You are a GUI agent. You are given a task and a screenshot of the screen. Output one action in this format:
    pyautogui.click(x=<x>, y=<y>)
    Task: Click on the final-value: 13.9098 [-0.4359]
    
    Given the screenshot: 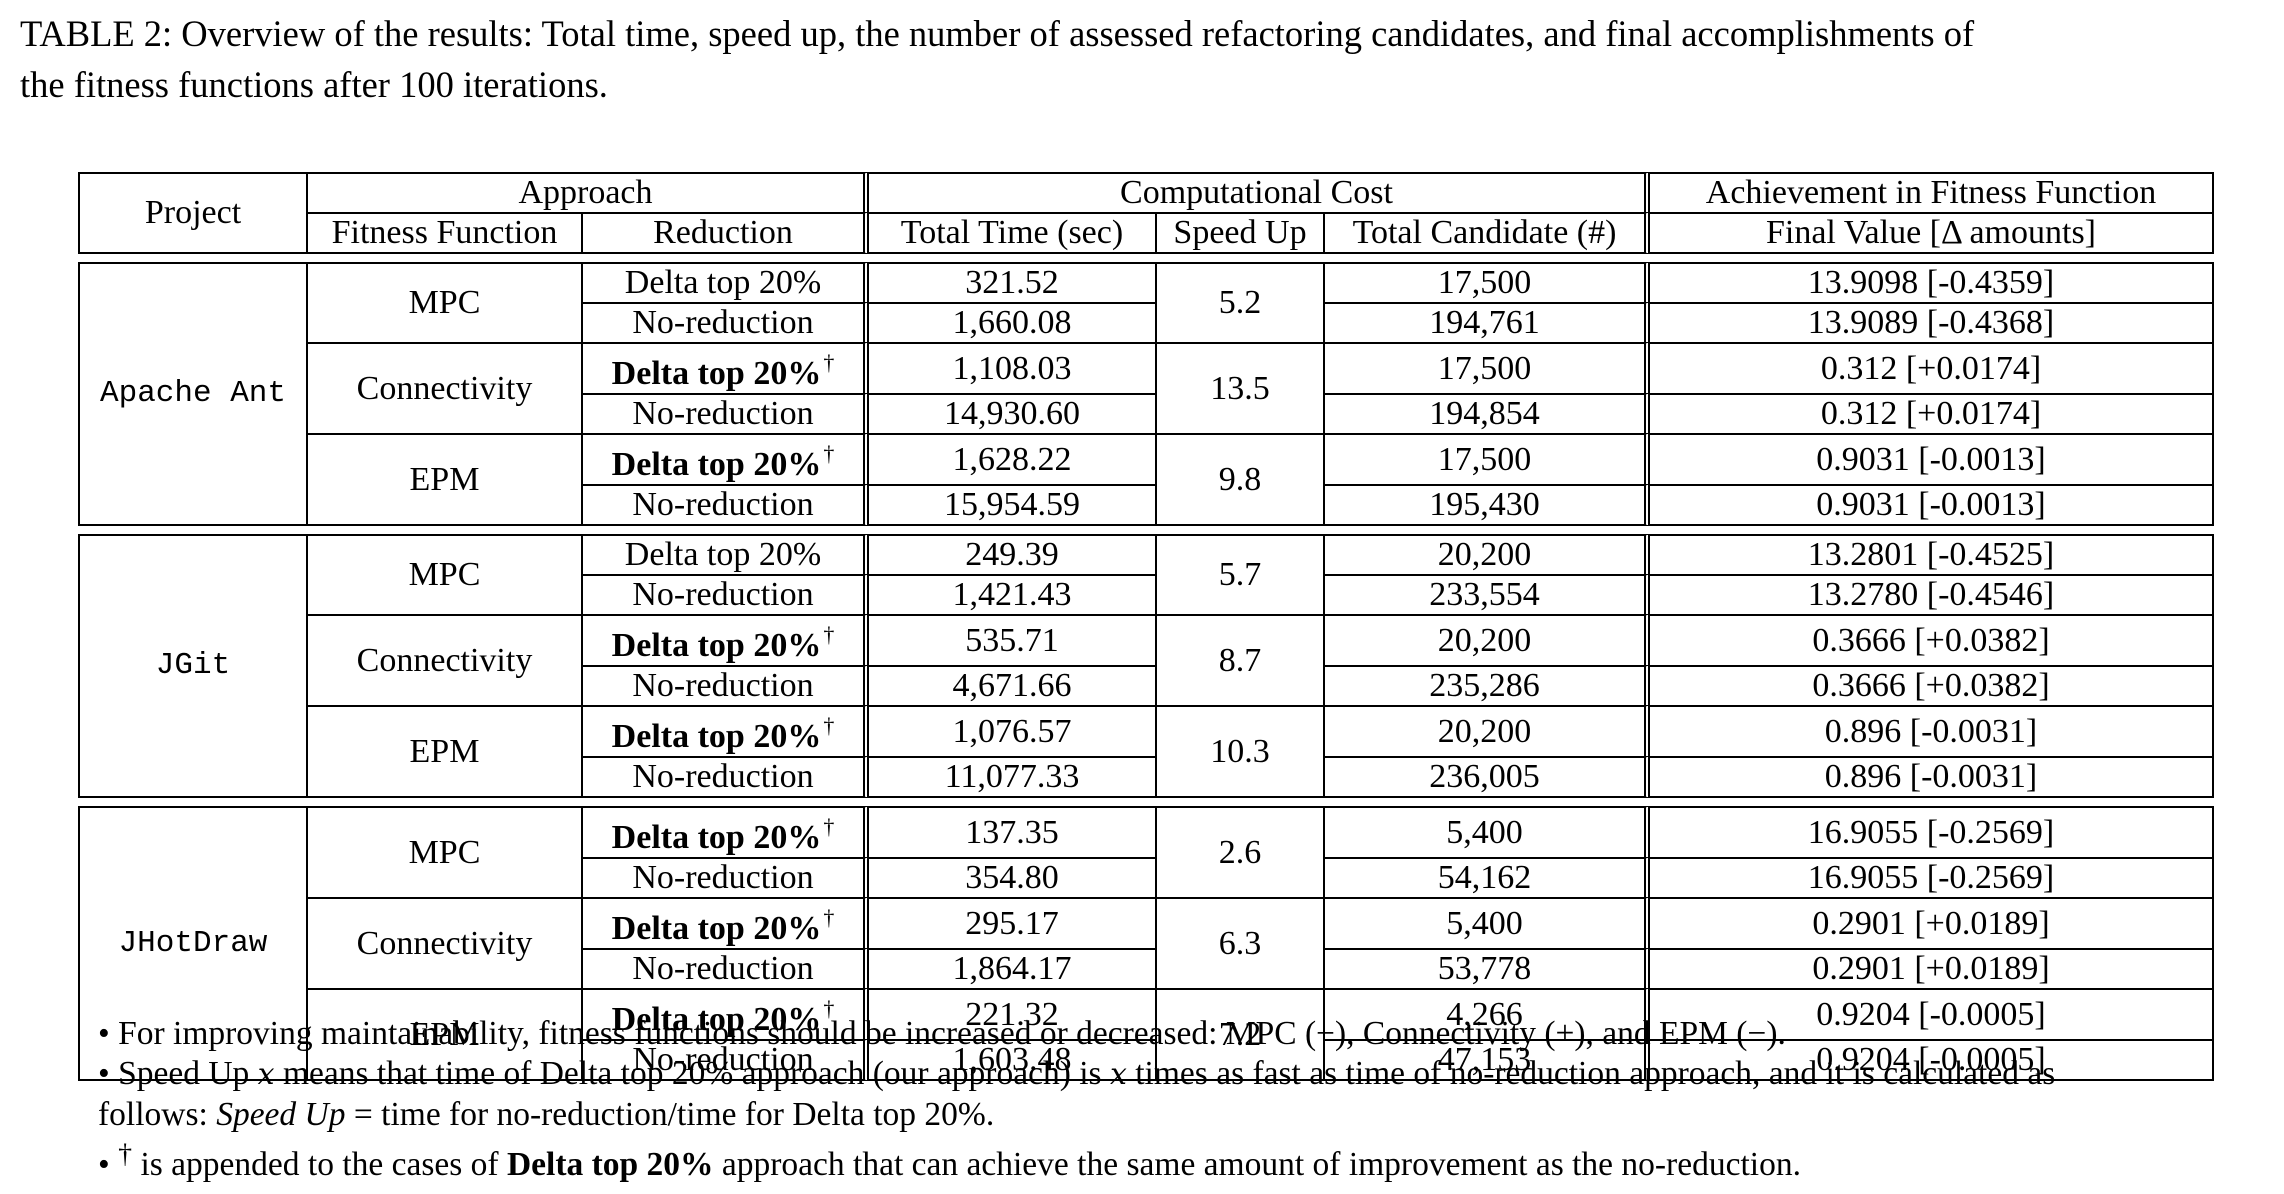 What is the action you would take?
    pyautogui.click(x=1932, y=282)
    